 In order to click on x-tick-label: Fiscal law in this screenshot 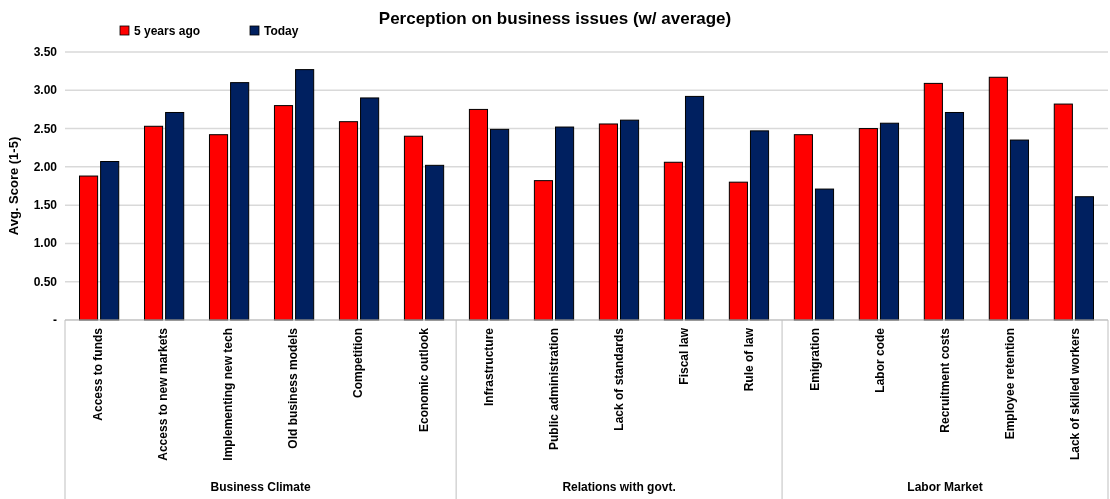, I will do `click(684, 356)`.